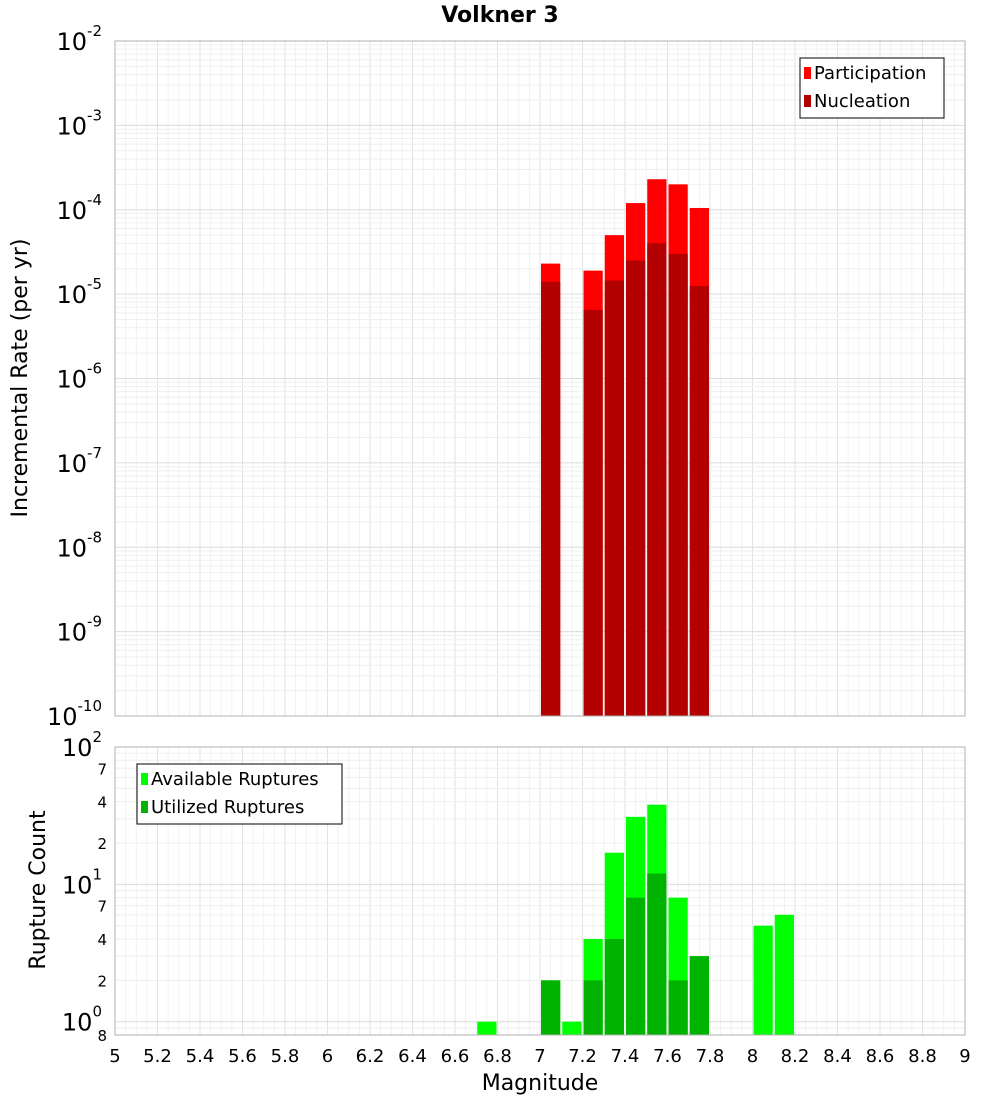 Image resolution: width=1000 pixels, height=1100 pixels. What do you see at coordinates (79, 208) in the screenshot?
I see `y-tick-label: 10⁻⁴` at bounding box center [79, 208].